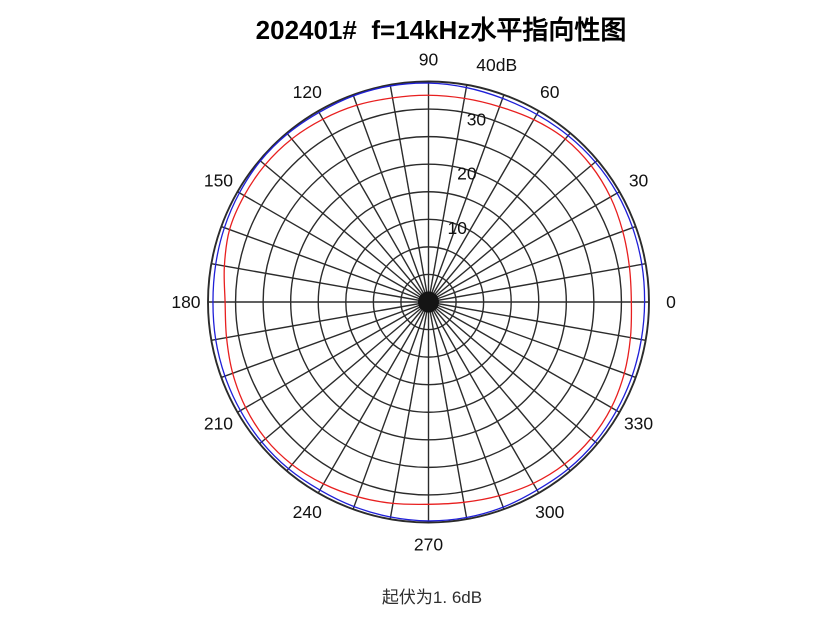 This screenshot has width=831, height=623. What do you see at coordinates (441, 30) in the screenshot?
I see `chart-title: 202401# f=14kHz水平指向性图` at bounding box center [441, 30].